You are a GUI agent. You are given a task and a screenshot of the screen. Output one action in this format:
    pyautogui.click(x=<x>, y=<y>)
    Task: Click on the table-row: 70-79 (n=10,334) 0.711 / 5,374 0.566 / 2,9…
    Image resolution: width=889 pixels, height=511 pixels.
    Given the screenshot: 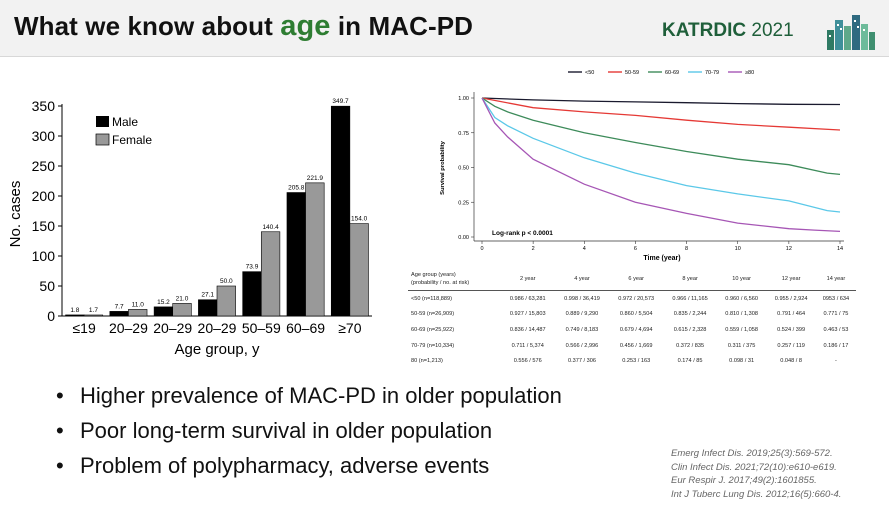 What is the action you would take?
    pyautogui.click(x=632, y=346)
    